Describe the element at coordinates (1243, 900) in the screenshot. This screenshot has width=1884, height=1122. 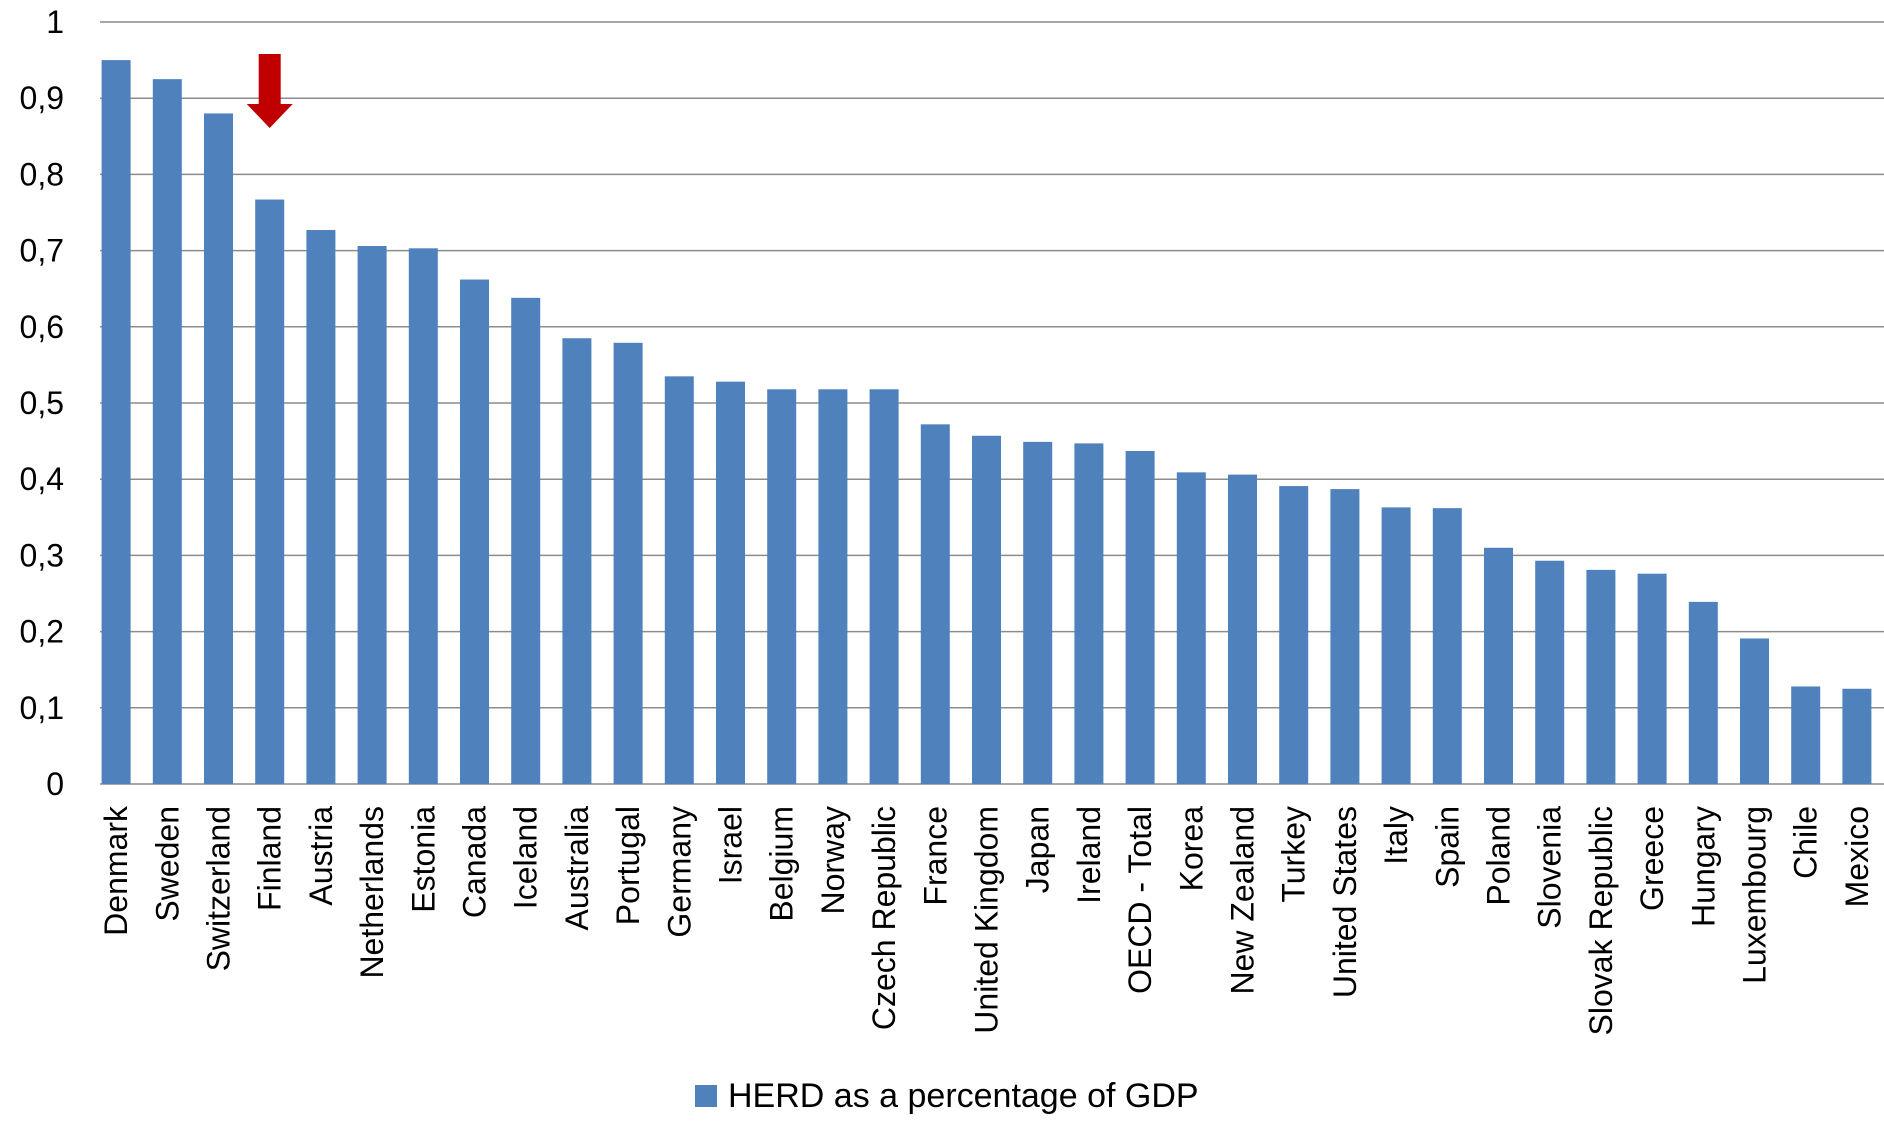
I see `x-category-label: New Zealand` at that location.